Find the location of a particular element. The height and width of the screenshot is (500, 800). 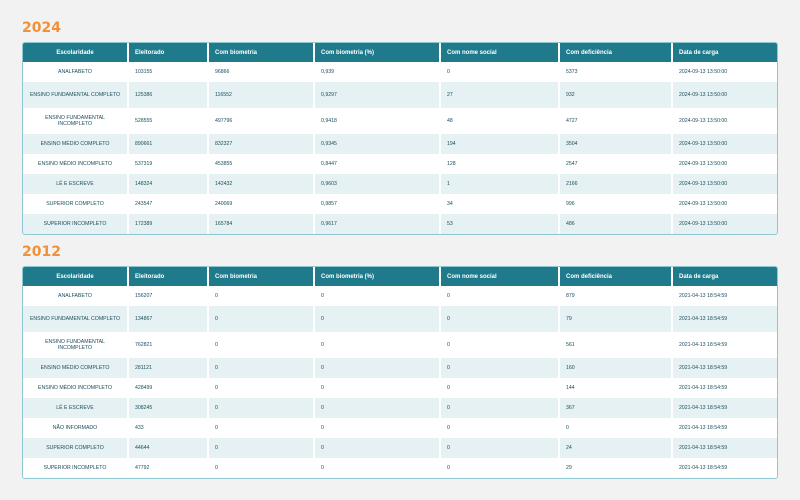

table-cell: ENSINO FUNDAMENTAL INCOMPLETO is located at coordinates (75, 345).